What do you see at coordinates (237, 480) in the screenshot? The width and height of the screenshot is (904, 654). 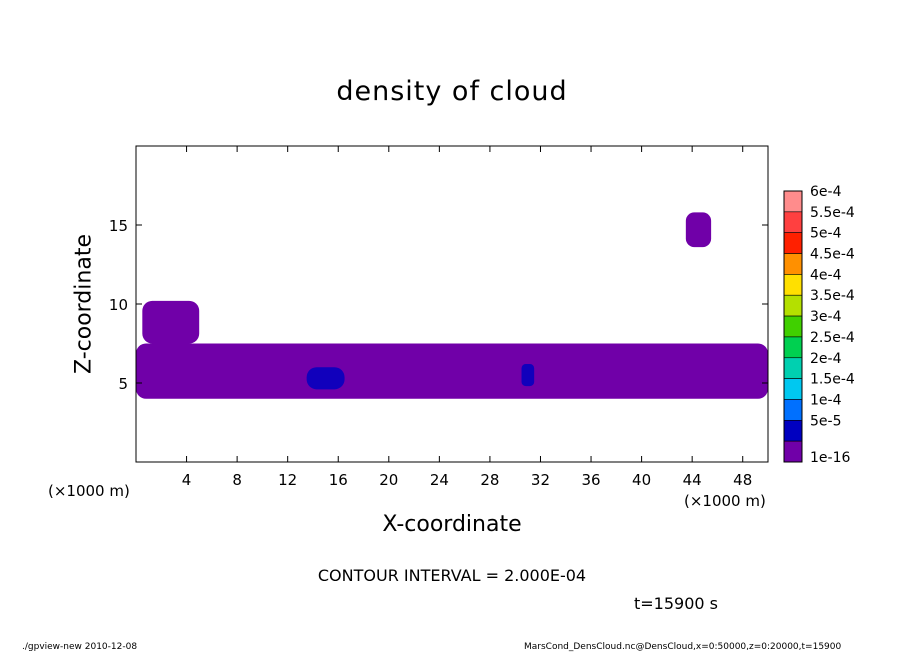 I see `x-tick-label: 8` at bounding box center [237, 480].